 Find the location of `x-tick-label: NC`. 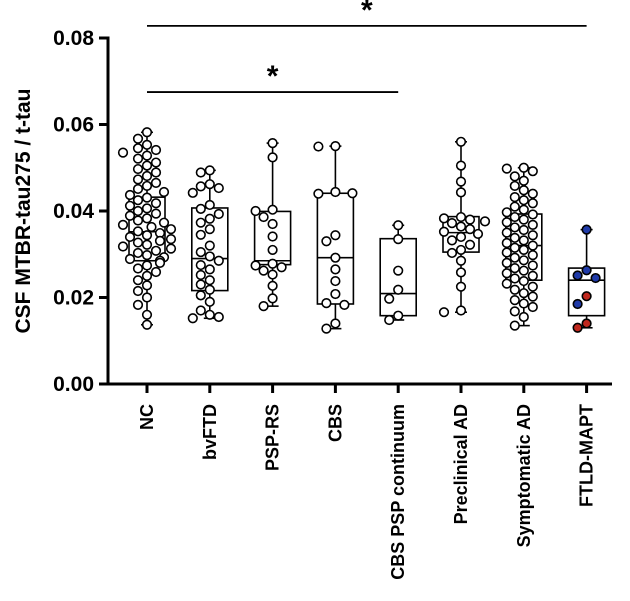

x-tick-label: NC is located at coordinates (147, 417).